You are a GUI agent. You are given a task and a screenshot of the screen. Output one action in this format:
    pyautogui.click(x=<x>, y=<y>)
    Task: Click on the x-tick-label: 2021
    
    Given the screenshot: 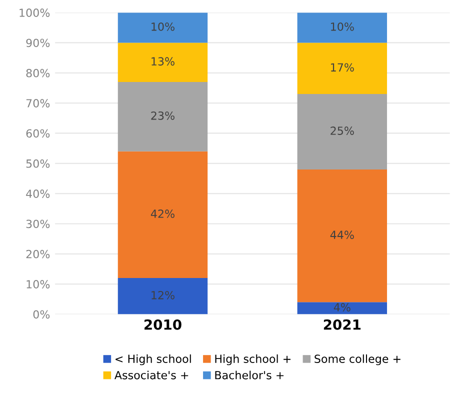 What is the action you would take?
    pyautogui.click(x=342, y=324)
    